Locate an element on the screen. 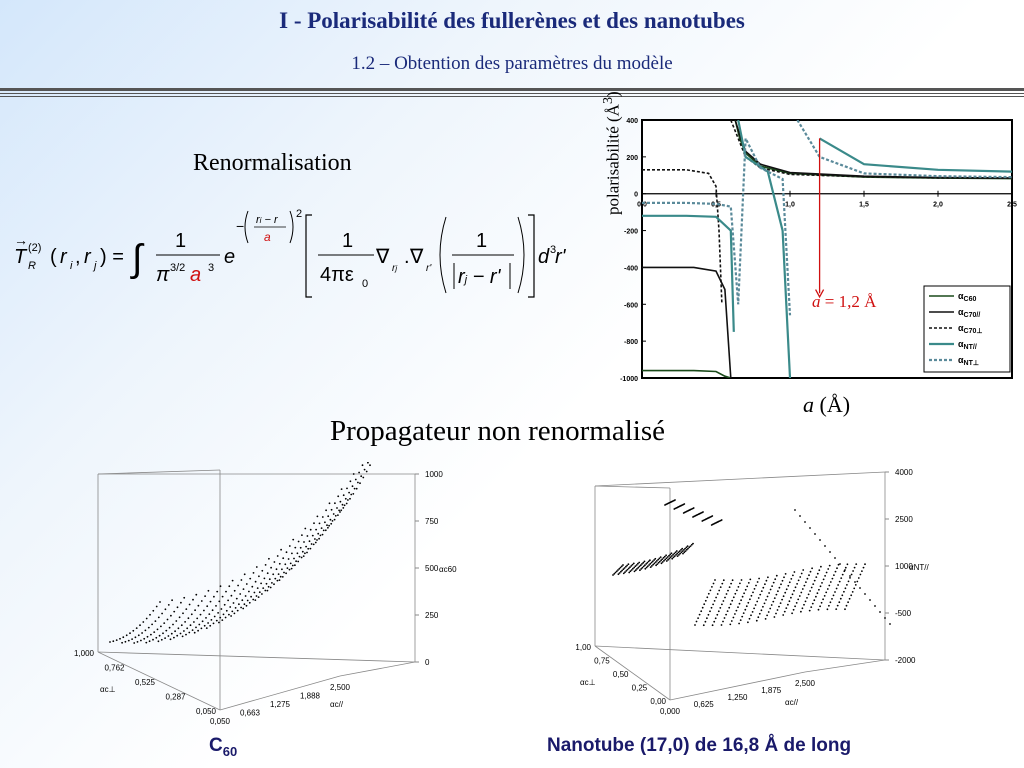 This screenshot has width=1024, height=768. x-tick-label: 0,25 is located at coordinates (640, 688).